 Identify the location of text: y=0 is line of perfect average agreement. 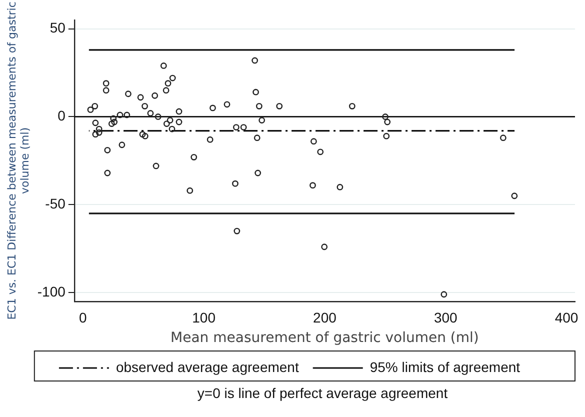
(322, 393).